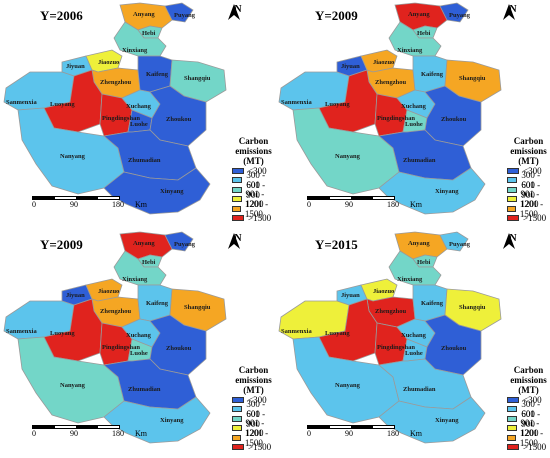 Image resolution: width=550 pixels, height=458 pixels. I want to click on city-label-sanmenxia: Sanmenxia, so click(296, 102).